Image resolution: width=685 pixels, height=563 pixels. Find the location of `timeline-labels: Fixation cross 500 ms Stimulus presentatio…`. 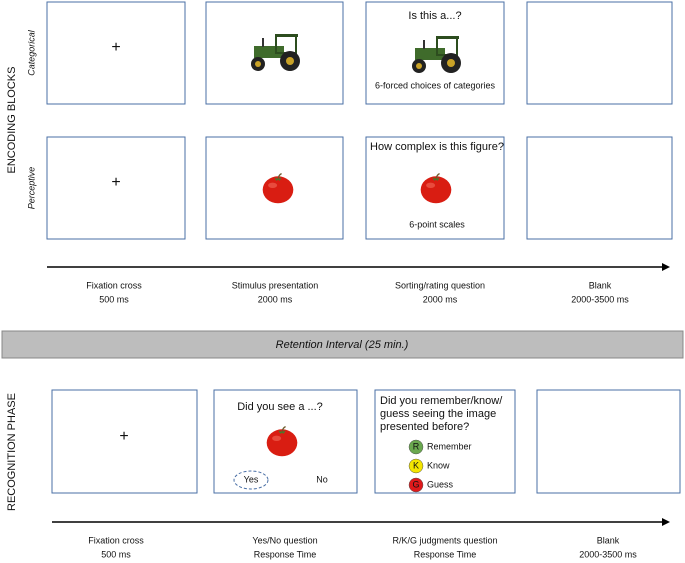

timeline-labels: Fixation cross 500 ms Stimulus presentatio… is located at coordinates (357, 292).